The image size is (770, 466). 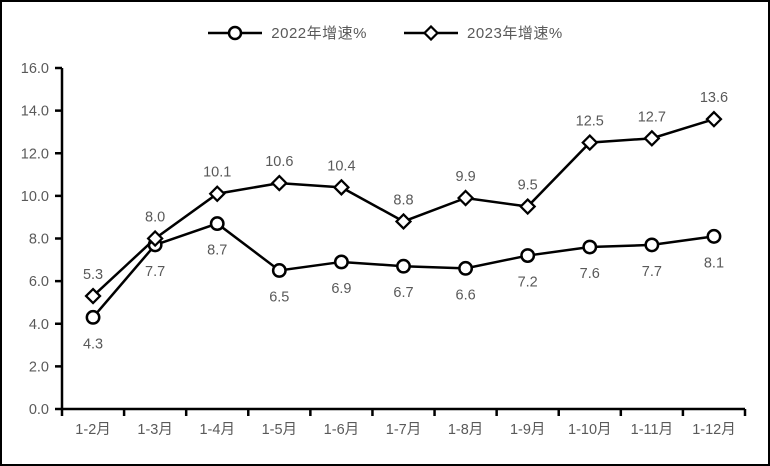 I want to click on x-axis-category-label: 1-5月, so click(x=279, y=430).